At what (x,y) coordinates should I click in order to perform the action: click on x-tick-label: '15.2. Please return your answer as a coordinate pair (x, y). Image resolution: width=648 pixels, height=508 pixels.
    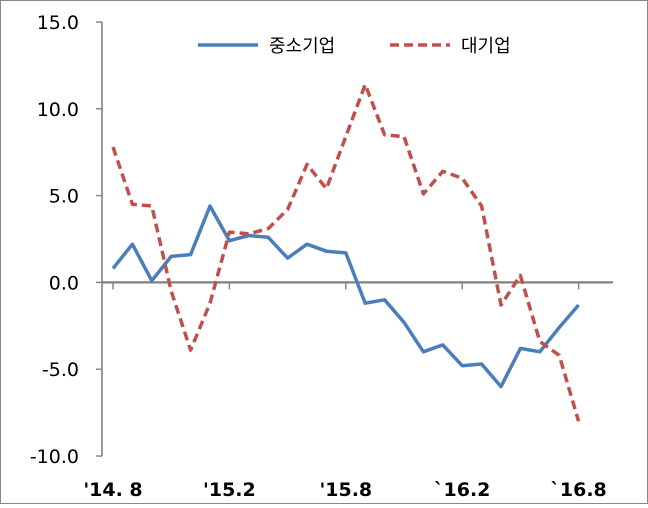
    Looking at the image, I should click on (229, 490).